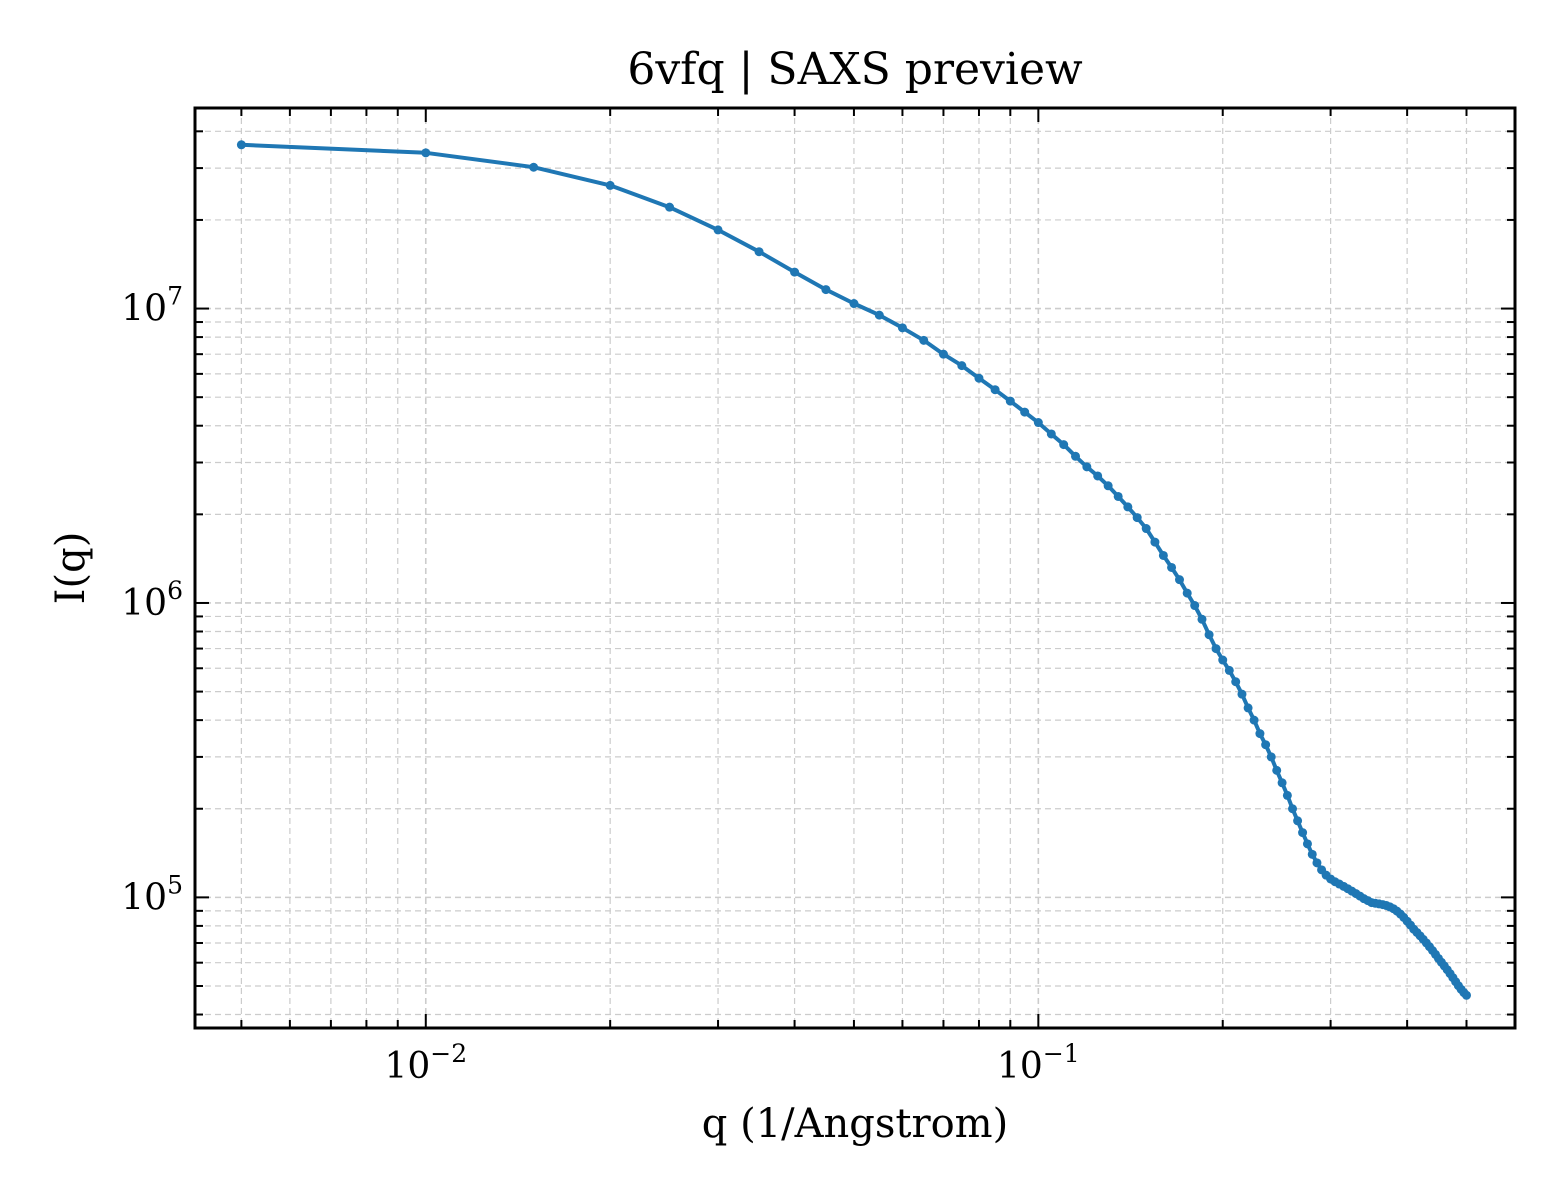 The image size is (1560, 1200). What do you see at coordinates (855, 1124) in the screenshot?
I see `x-axis-title: q (1/Angstrom)` at bounding box center [855, 1124].